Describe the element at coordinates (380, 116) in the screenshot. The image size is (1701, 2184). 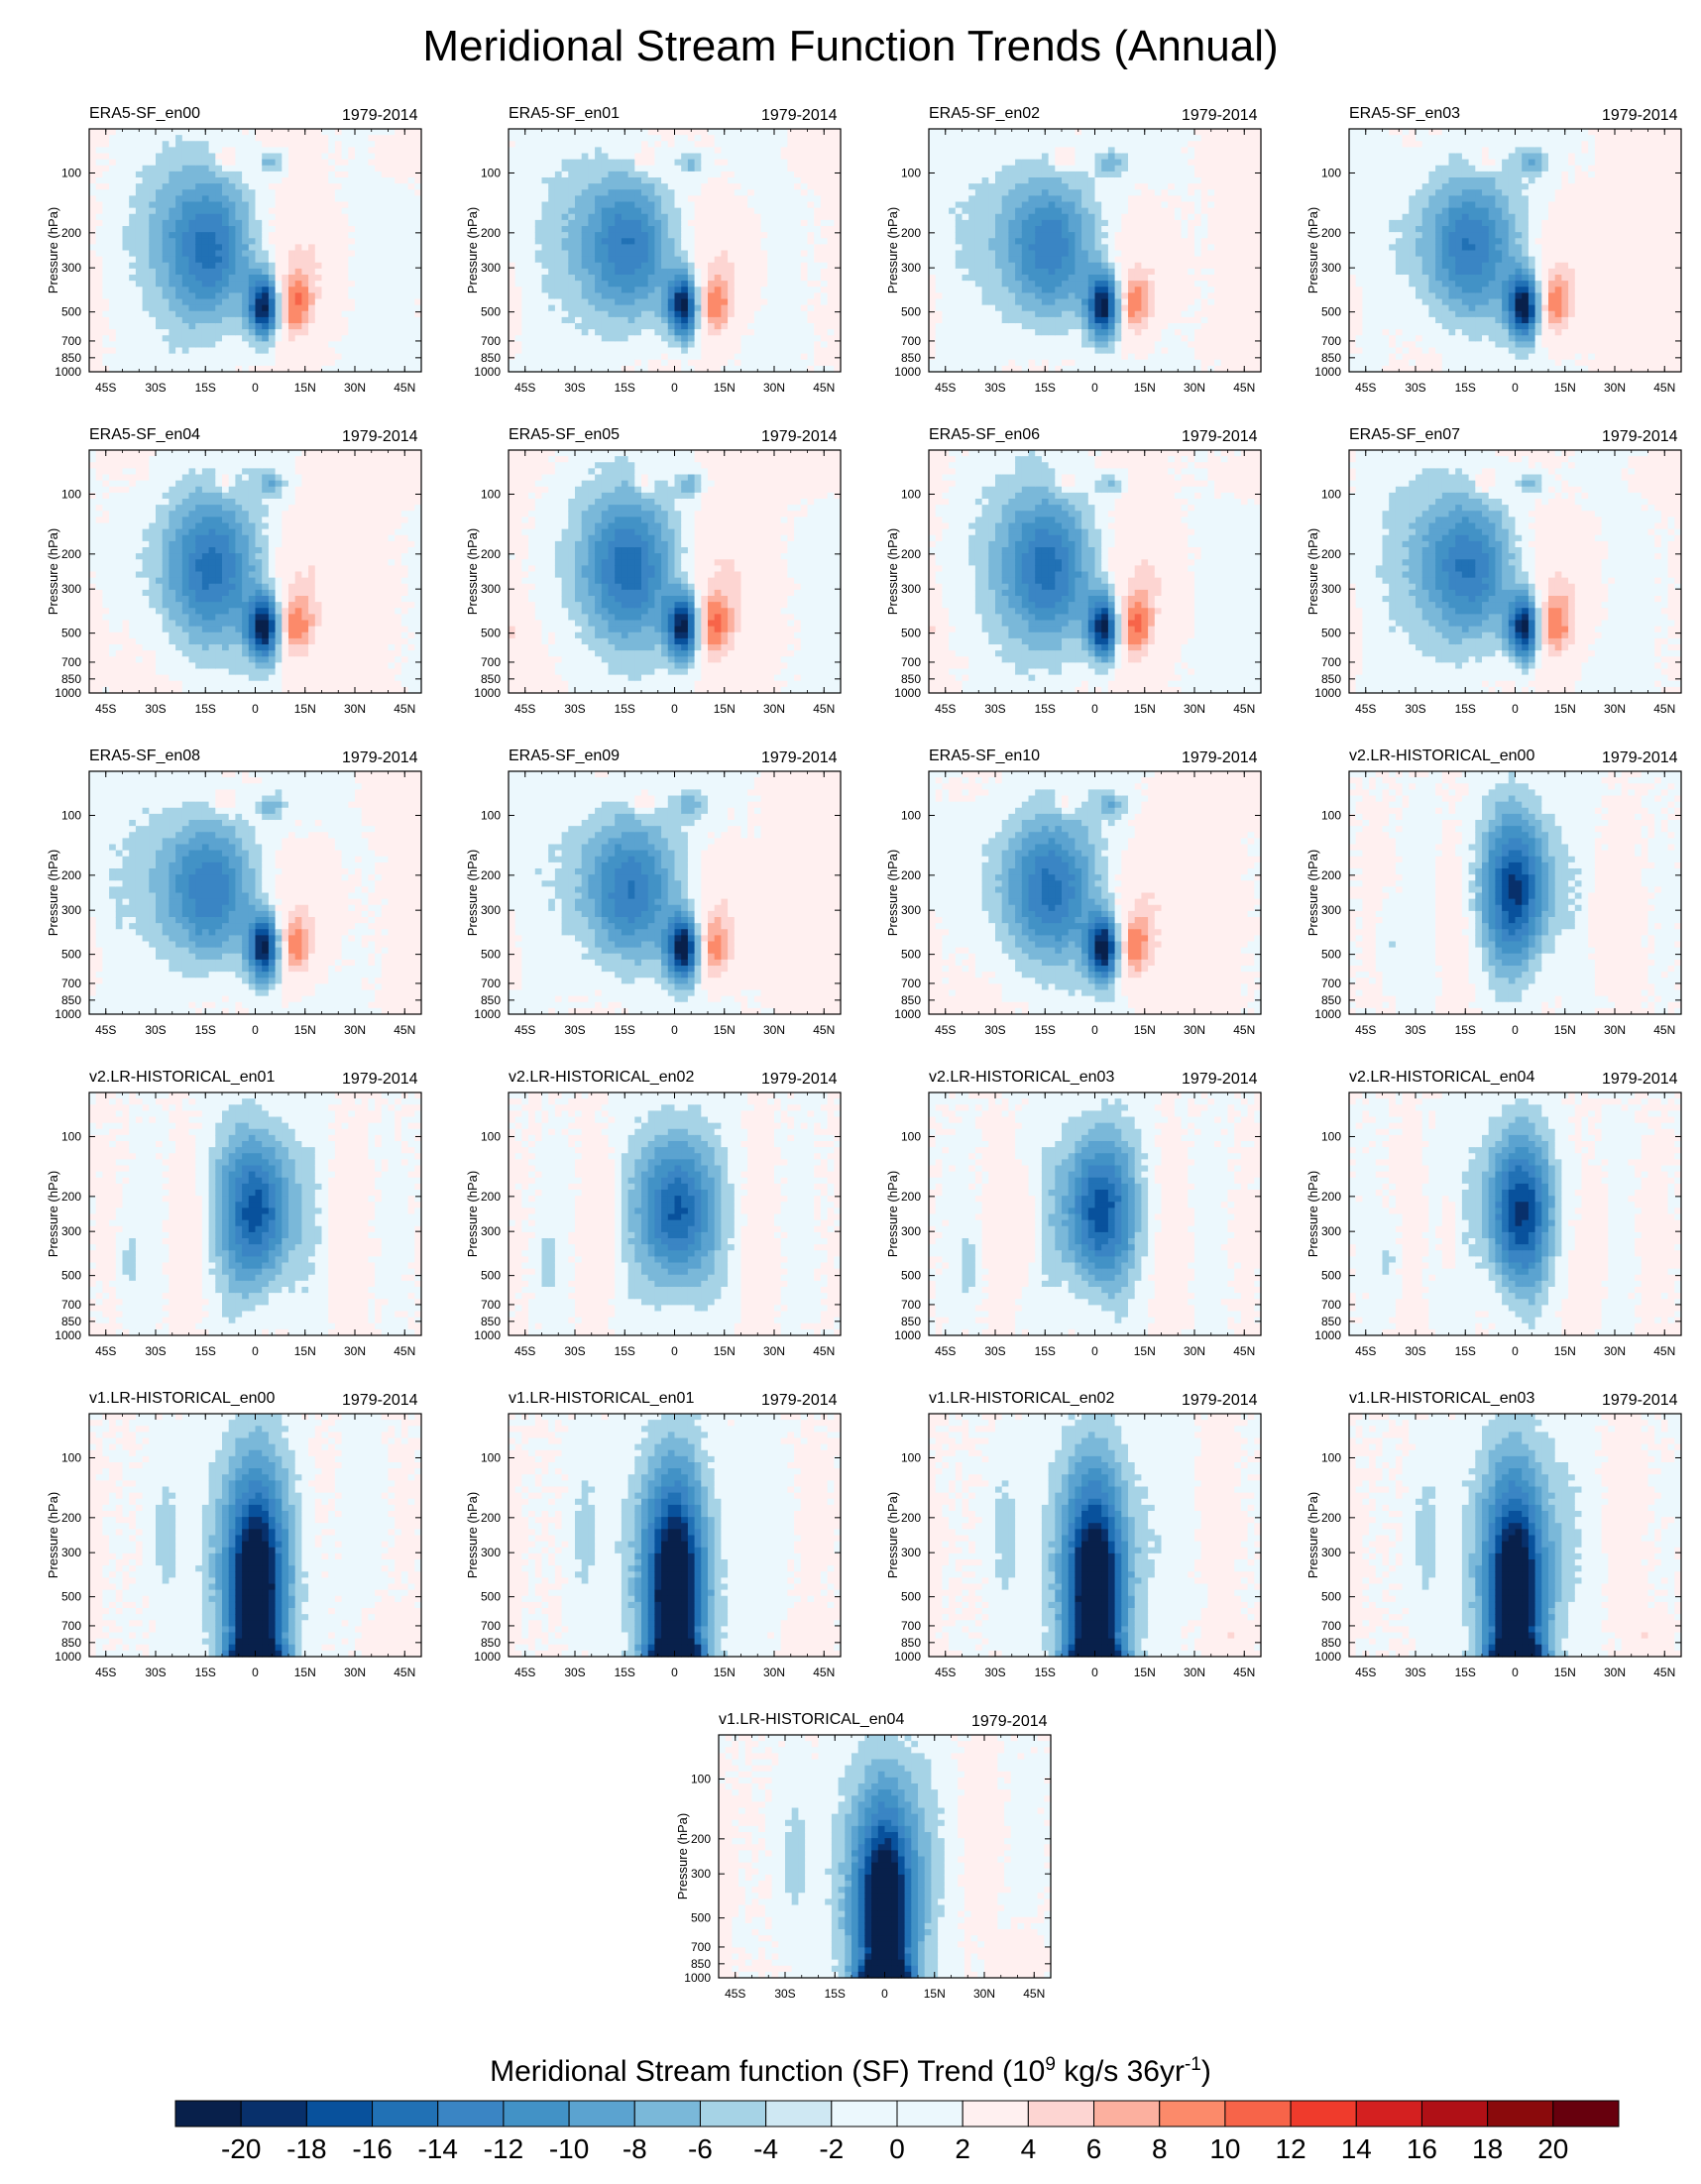
I see `panel-period: 1979-2014` at that location.